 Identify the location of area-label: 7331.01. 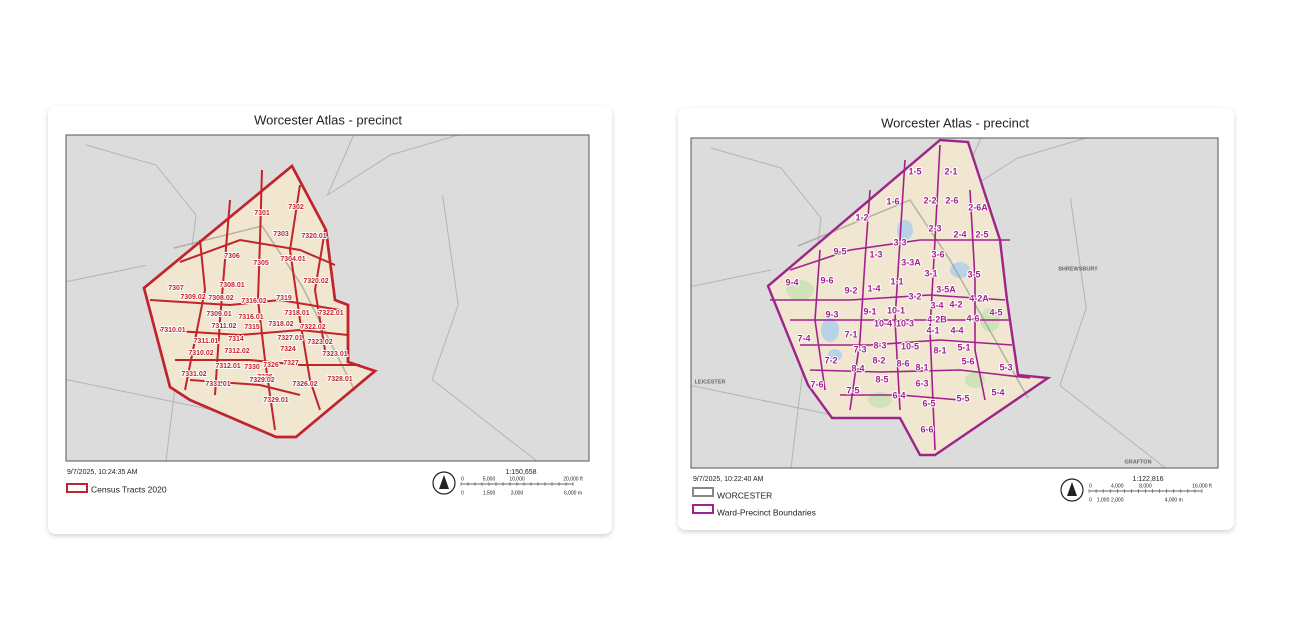
(217, 384).